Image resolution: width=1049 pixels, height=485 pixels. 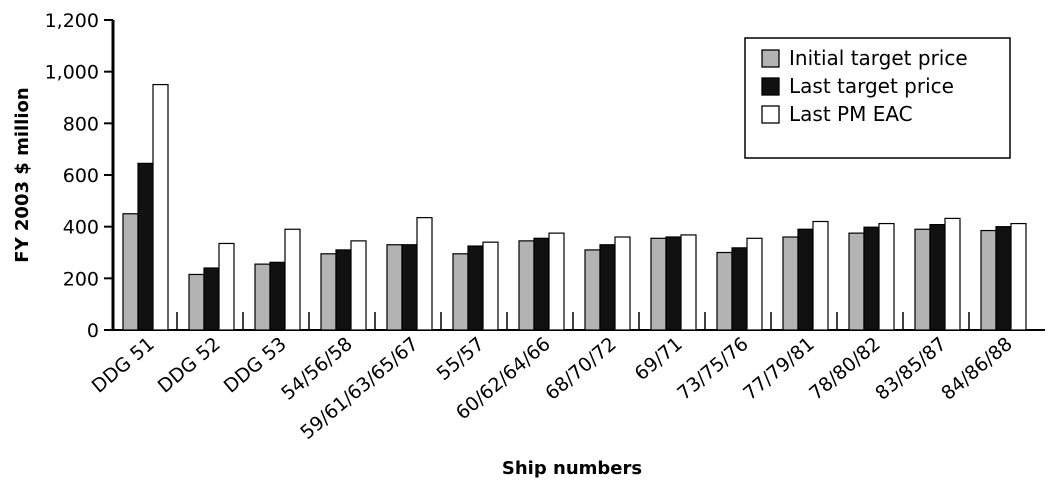 I want to click on y-tick-label: 0, so click(x=93, y=331).